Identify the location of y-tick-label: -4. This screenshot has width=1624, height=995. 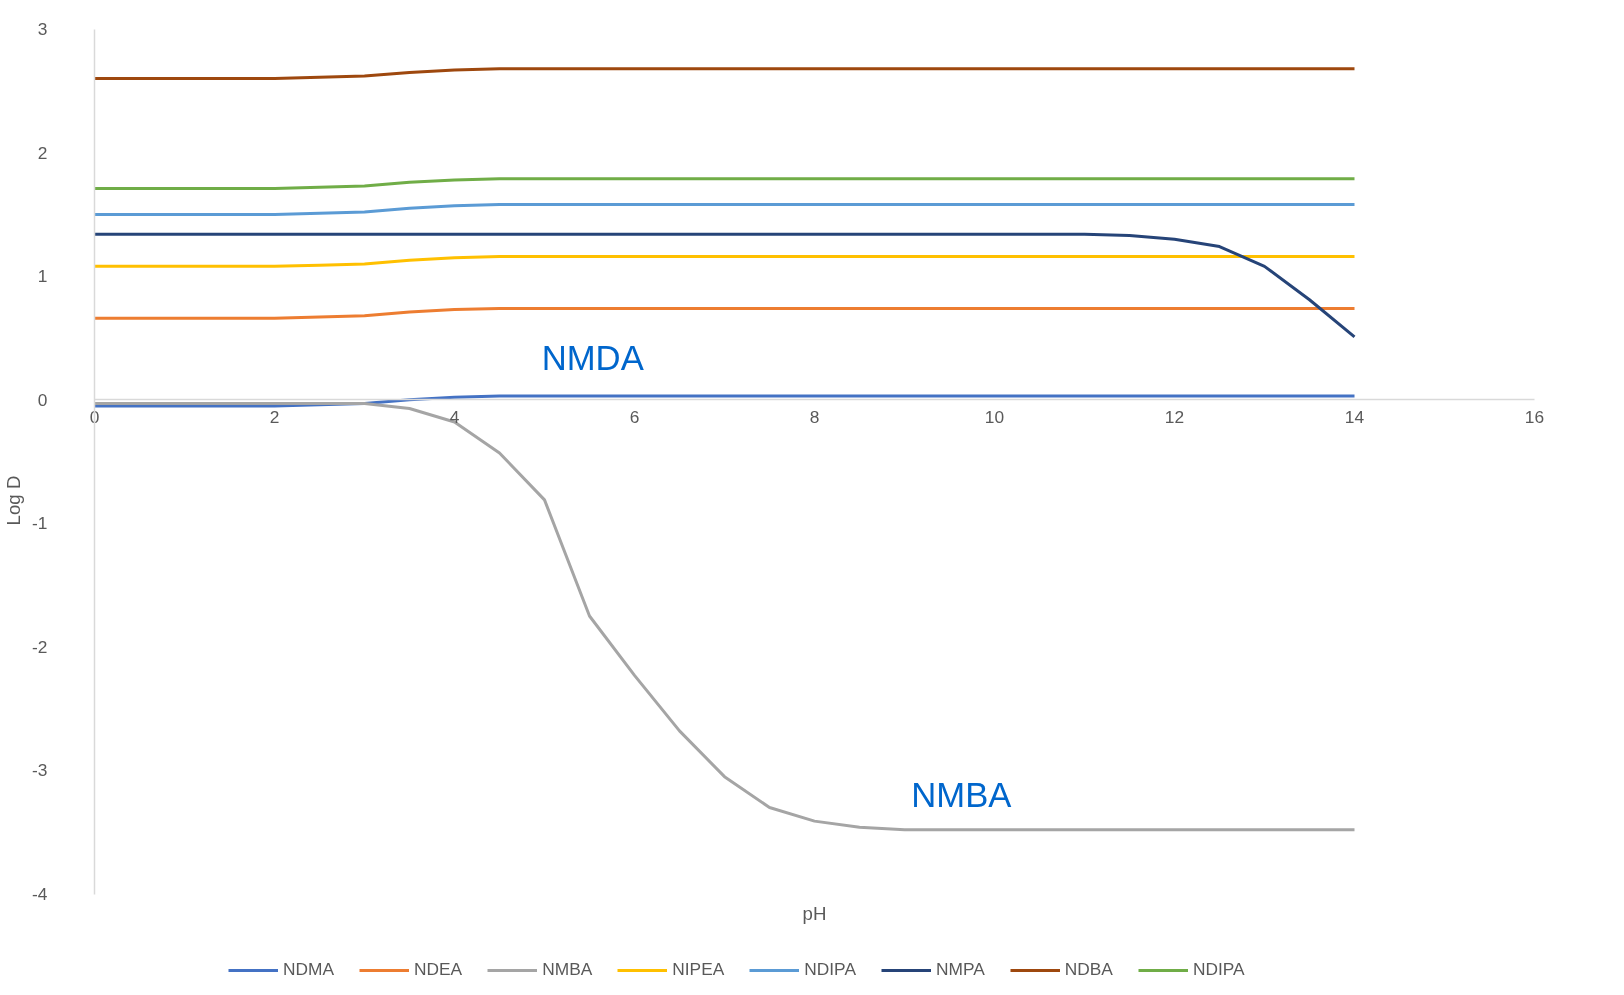
(40, 894).